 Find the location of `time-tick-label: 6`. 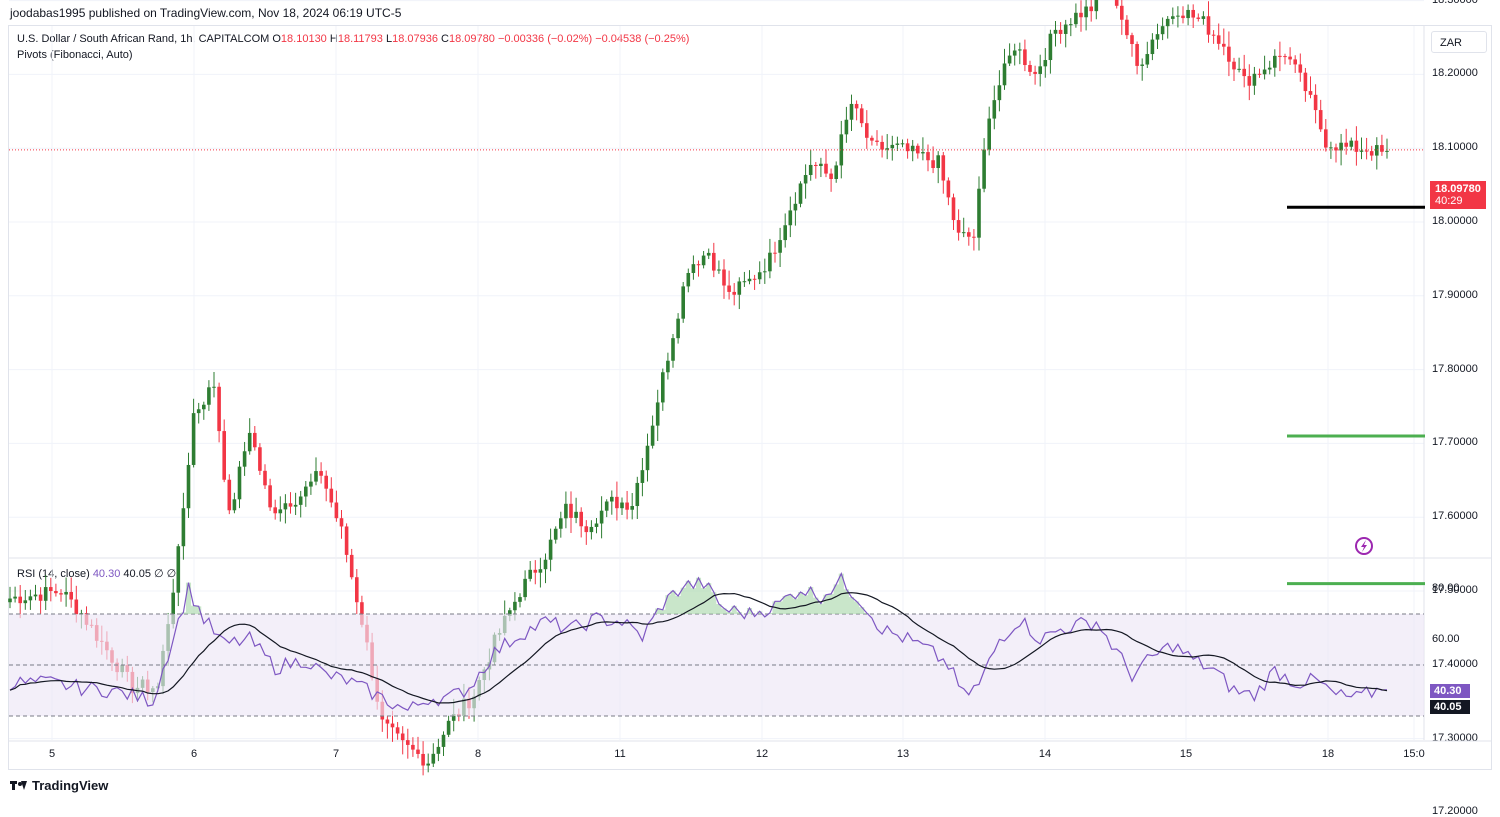

time-tick-label: 6 is located at coordinates (194, 754).